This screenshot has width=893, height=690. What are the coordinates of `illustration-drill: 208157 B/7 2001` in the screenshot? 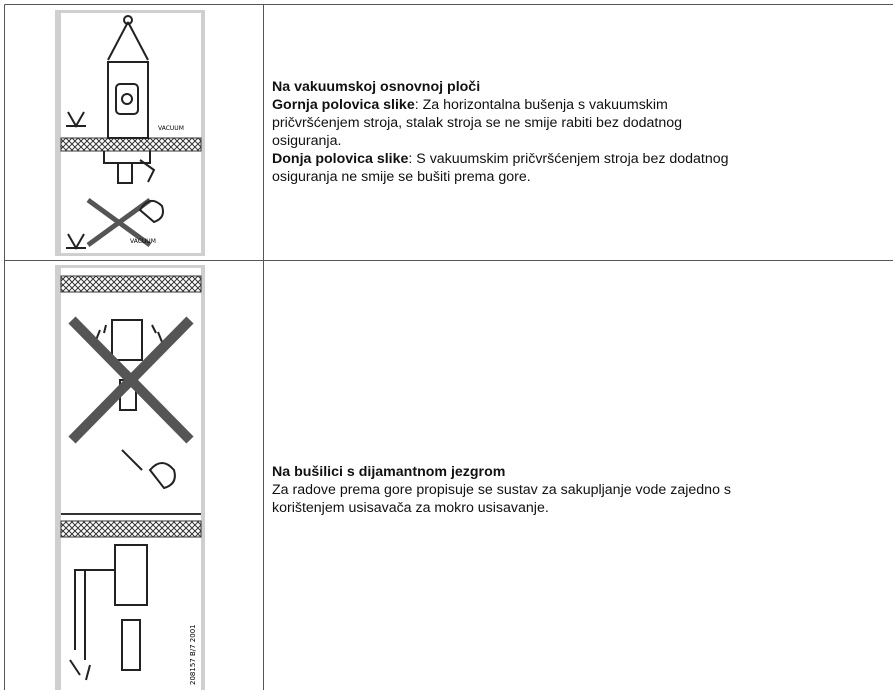 It's located at (130, 477).